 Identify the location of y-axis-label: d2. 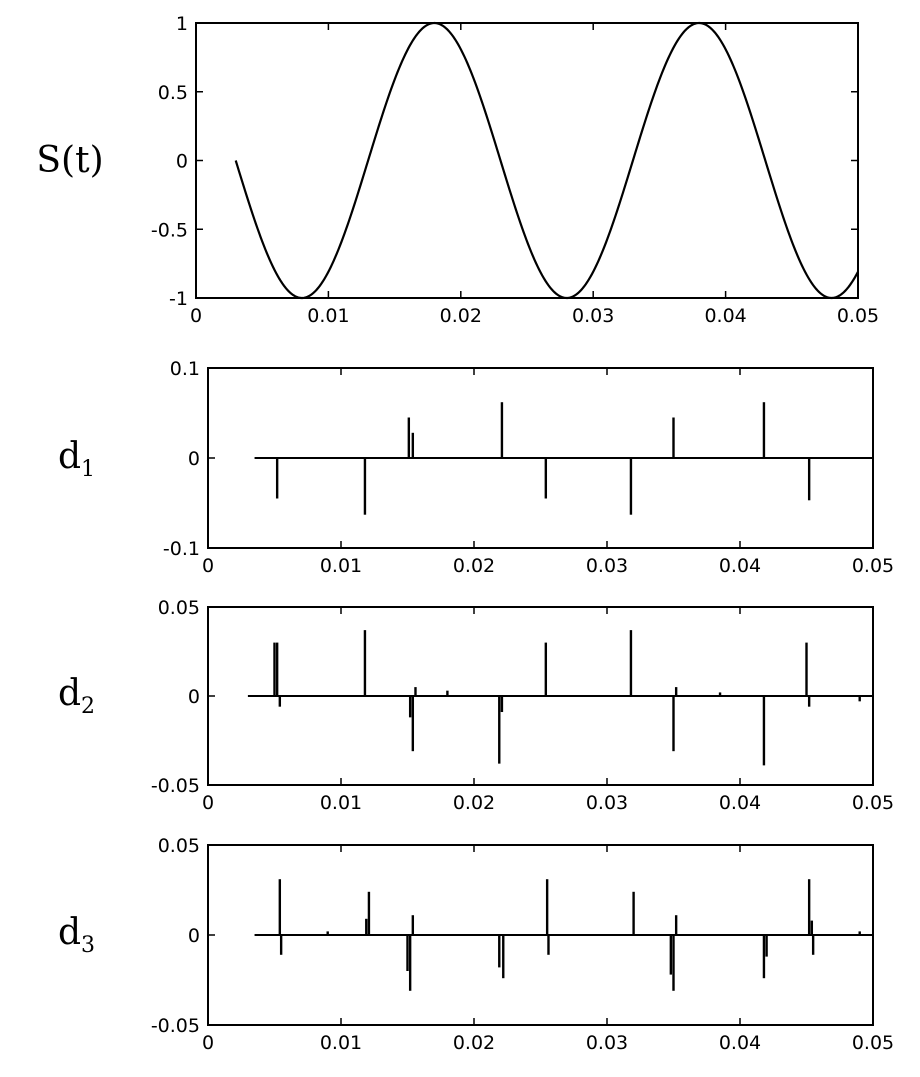
(76, 696).